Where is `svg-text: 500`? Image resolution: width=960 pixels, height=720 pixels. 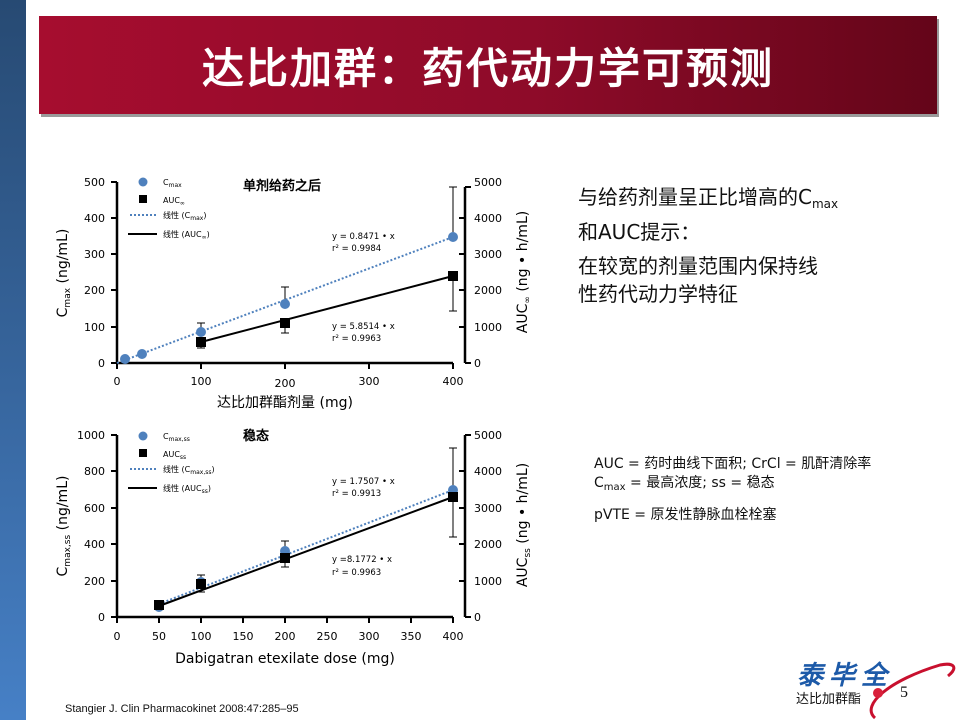
svg-text: 500 is located at coordinates (94, 182).